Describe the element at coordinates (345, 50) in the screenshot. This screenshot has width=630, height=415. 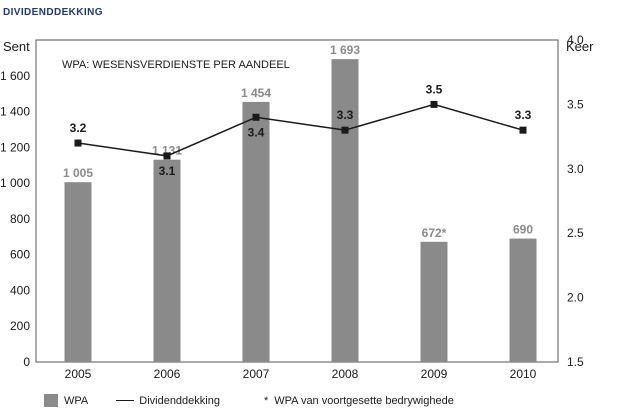
I see `bar-label-wpa-2008: 1 693` at that location.